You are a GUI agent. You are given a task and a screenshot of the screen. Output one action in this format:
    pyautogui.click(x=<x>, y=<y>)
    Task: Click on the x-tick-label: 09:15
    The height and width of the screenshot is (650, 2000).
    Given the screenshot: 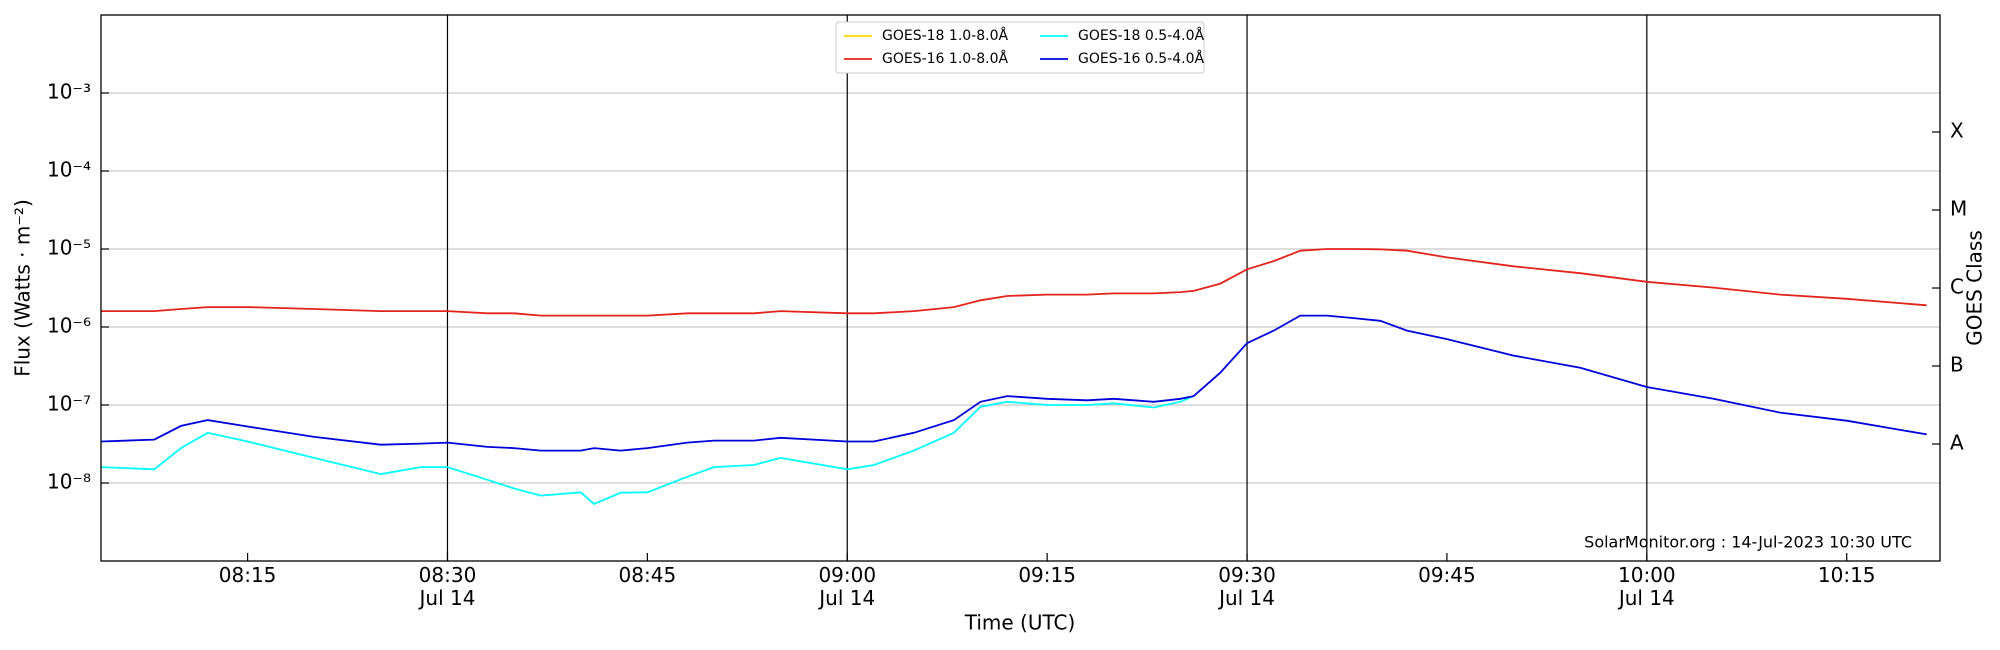 What is the action you would take?
    pyautogui.click(x=1047, y=575)
    